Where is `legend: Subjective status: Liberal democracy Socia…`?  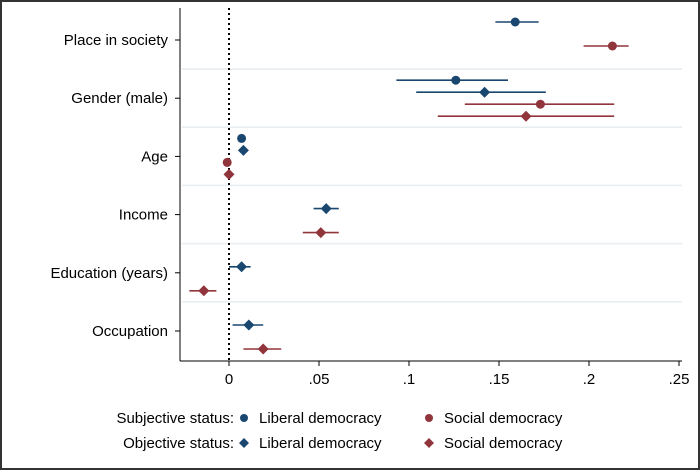
legend: Subjective status: Liberal democracy Socia… is located at coordinates (339, 431).